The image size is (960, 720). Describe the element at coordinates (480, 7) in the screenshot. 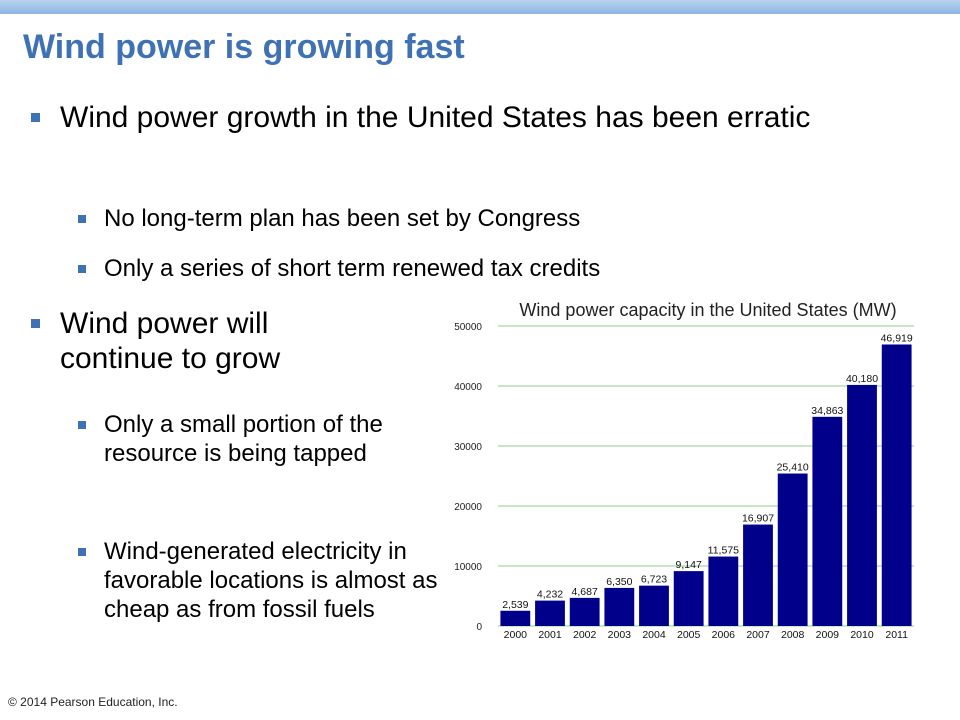

I see `slide-top-bar` at that location.